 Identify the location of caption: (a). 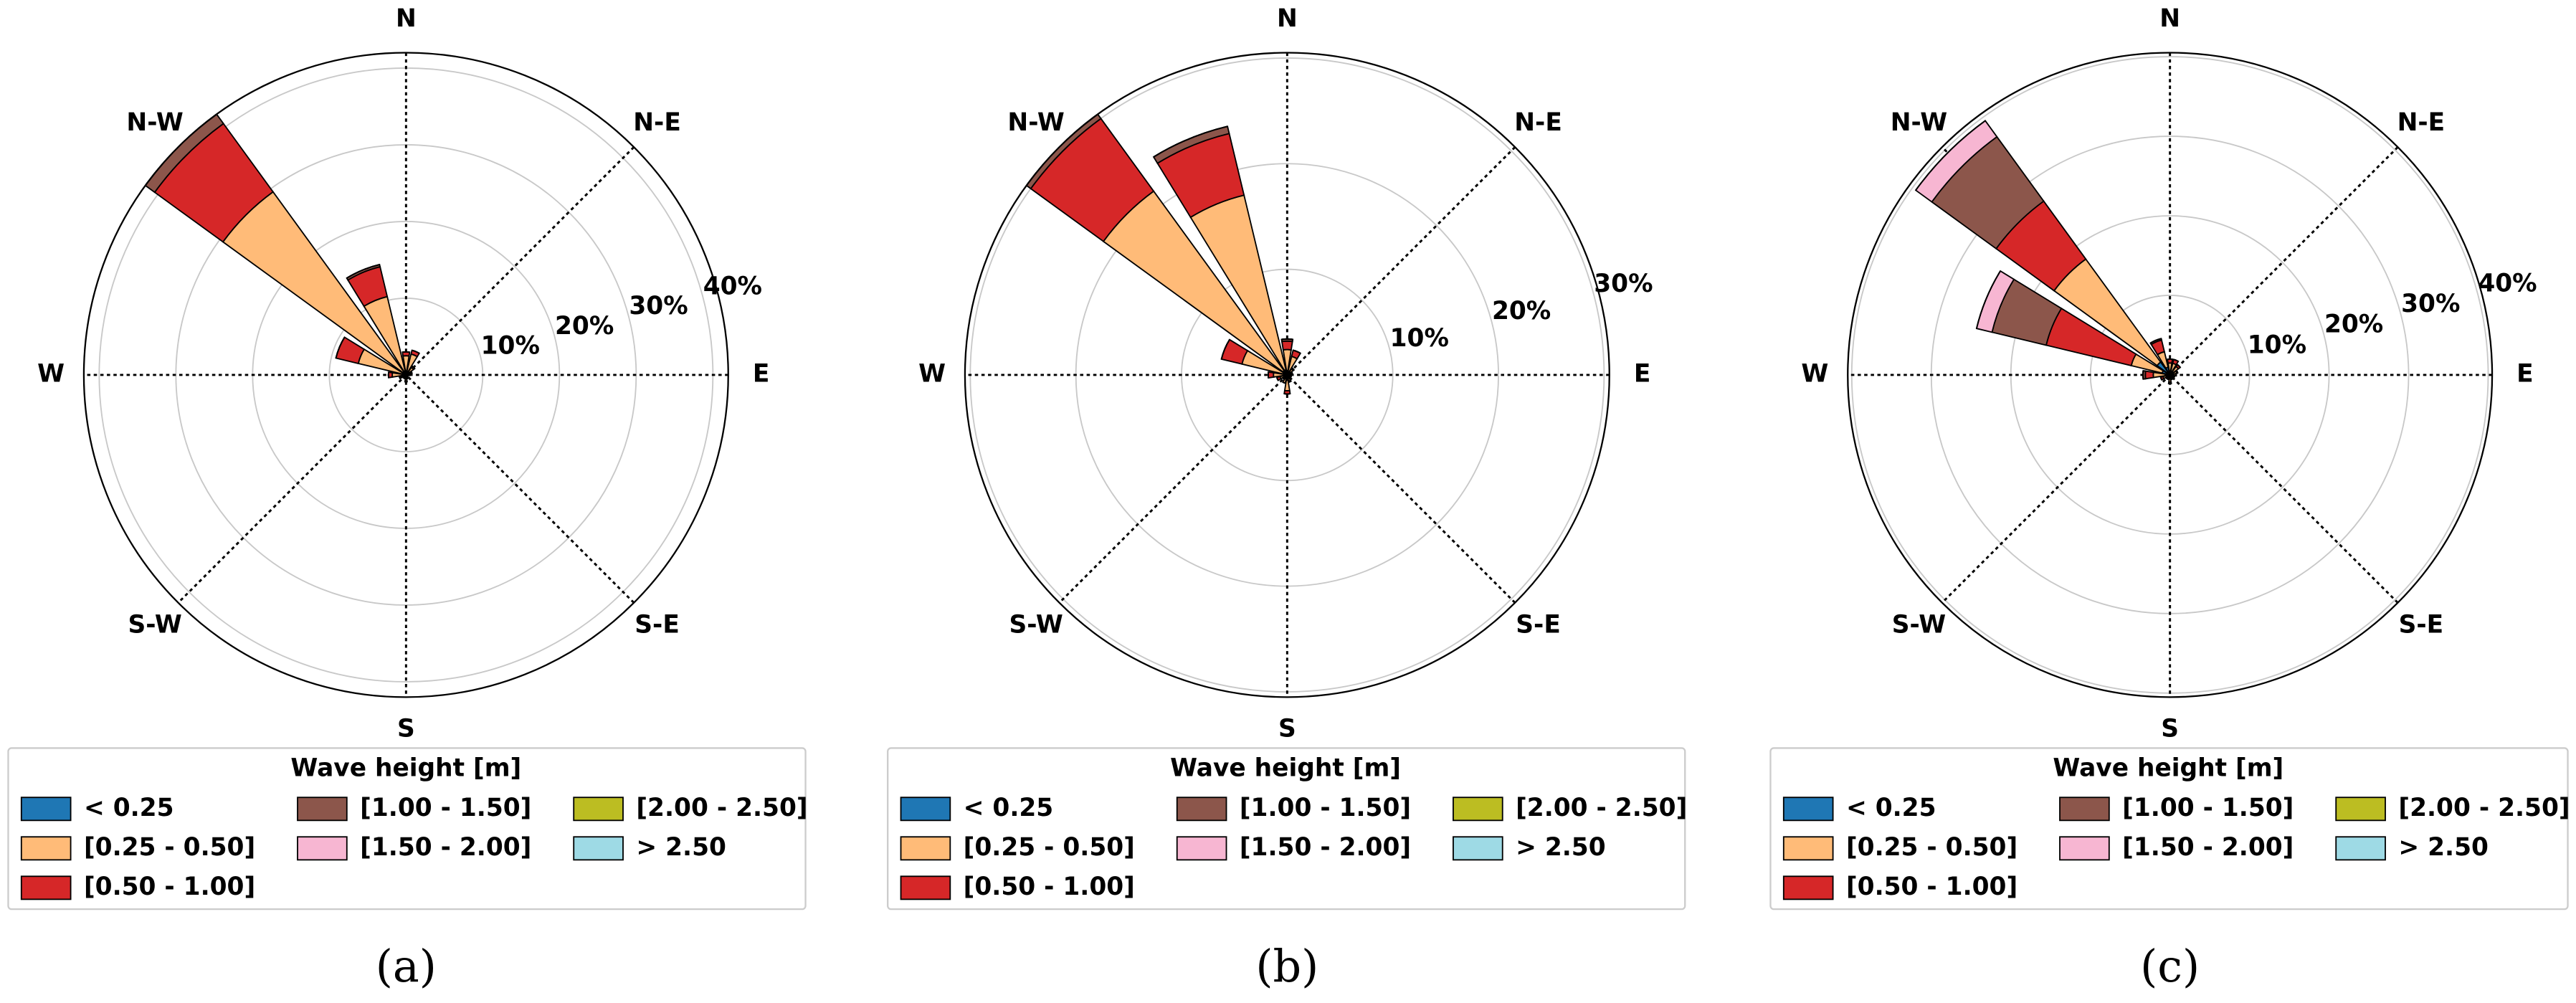
(406, 966).